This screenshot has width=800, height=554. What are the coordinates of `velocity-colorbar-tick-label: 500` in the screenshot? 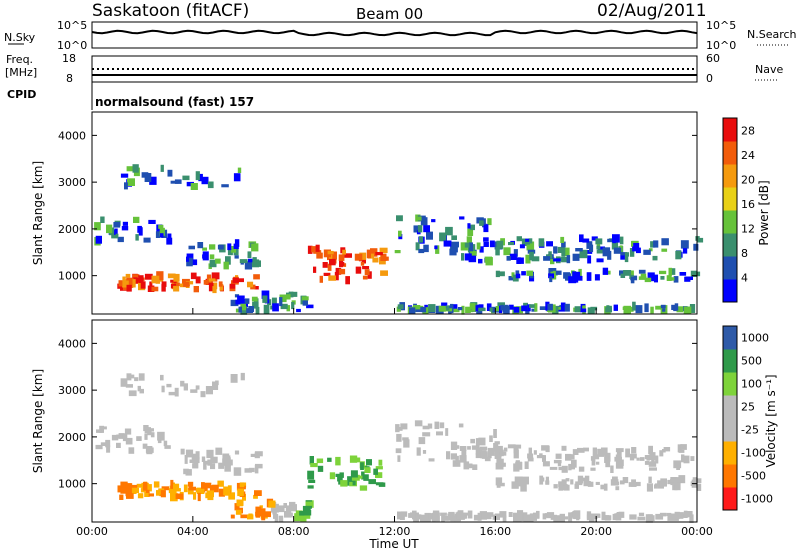 It's located at (751, 361).